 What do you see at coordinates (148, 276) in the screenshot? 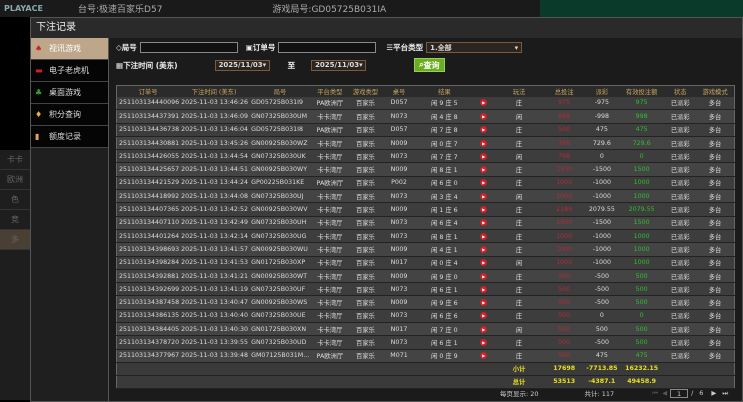
I see `cell: 251103134392881` at bounding box center [148, 276].